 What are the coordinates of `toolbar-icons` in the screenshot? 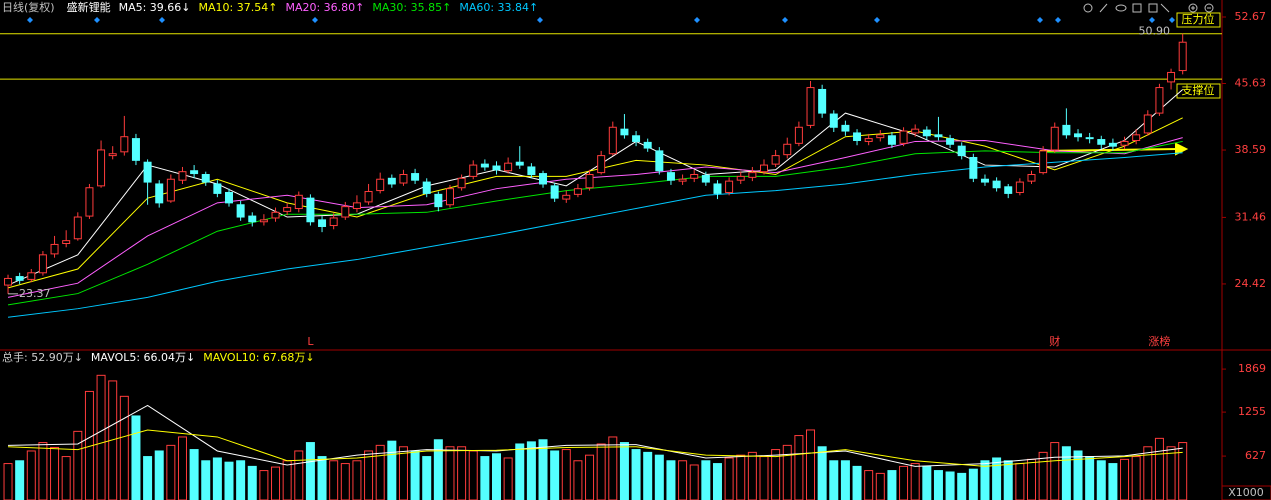 It's located at (1148, 8).